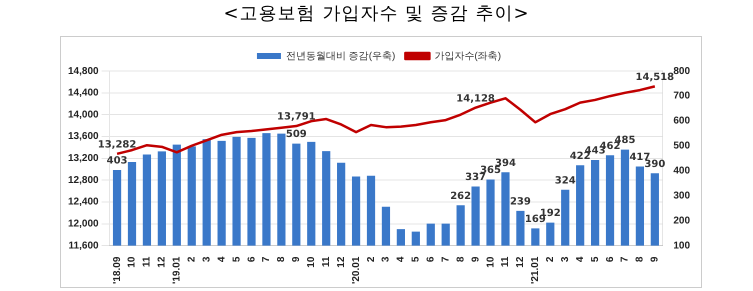 The height and width of the screenshot is (291, 753). Describe the element at coordinates (681, 246) in the screenshot. I see `y2-tick-label: 100` at that location.